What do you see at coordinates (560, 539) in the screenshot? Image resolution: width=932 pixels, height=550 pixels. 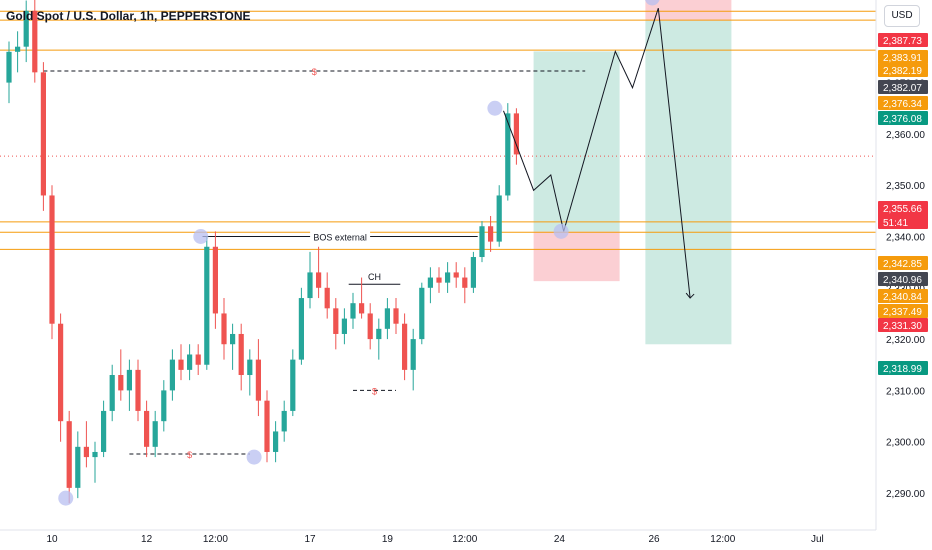 I see `time-tick-label: 24` at bounding box center [560, 539].